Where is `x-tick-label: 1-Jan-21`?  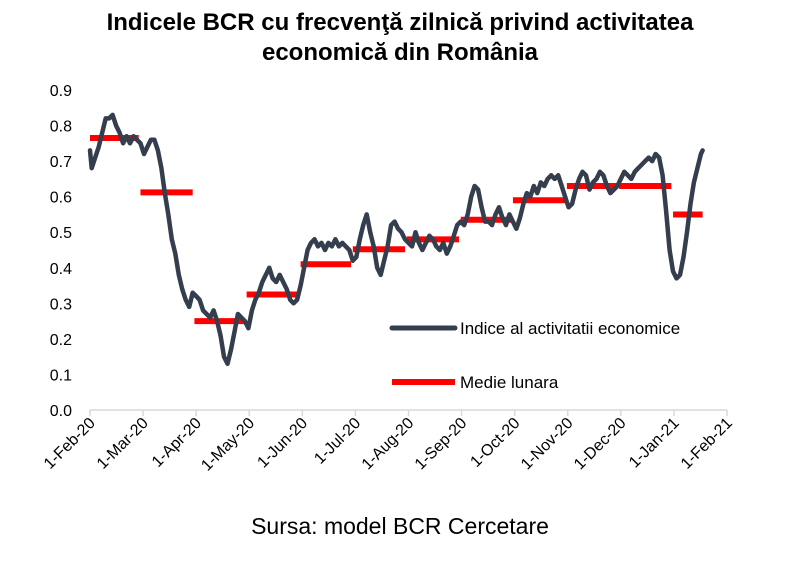
x-tick-label: 1-Jan-21 is located at coordinates (654, 443).